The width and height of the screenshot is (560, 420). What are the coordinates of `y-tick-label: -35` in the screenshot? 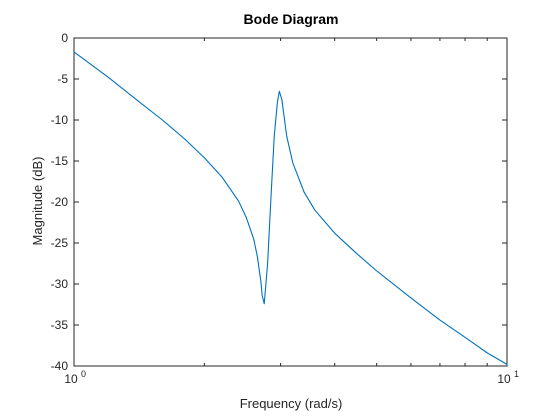 It's located at (60, 325).